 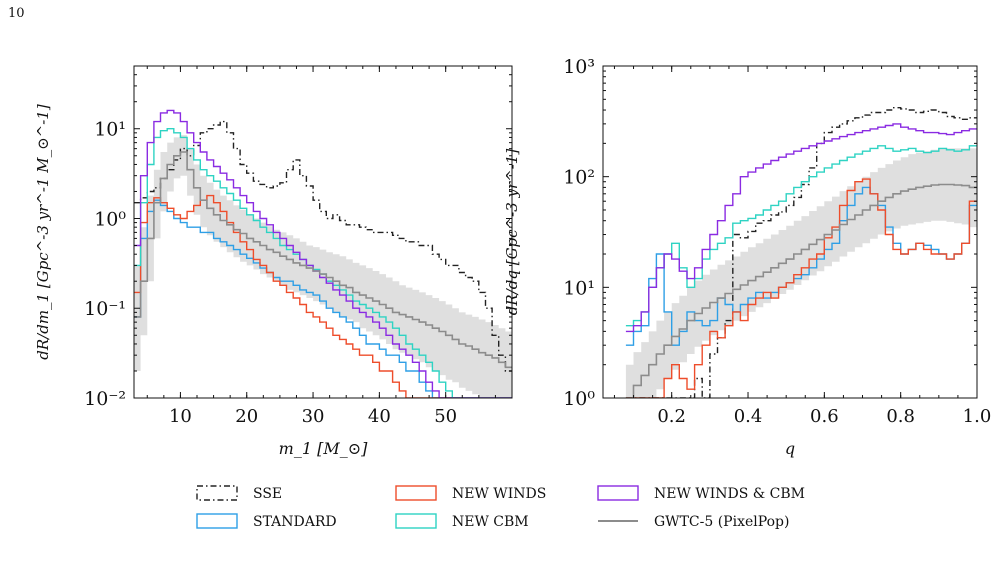 I want to click on legend-entry-new-winds: NEW WINDS, so click(x=470, y=493).